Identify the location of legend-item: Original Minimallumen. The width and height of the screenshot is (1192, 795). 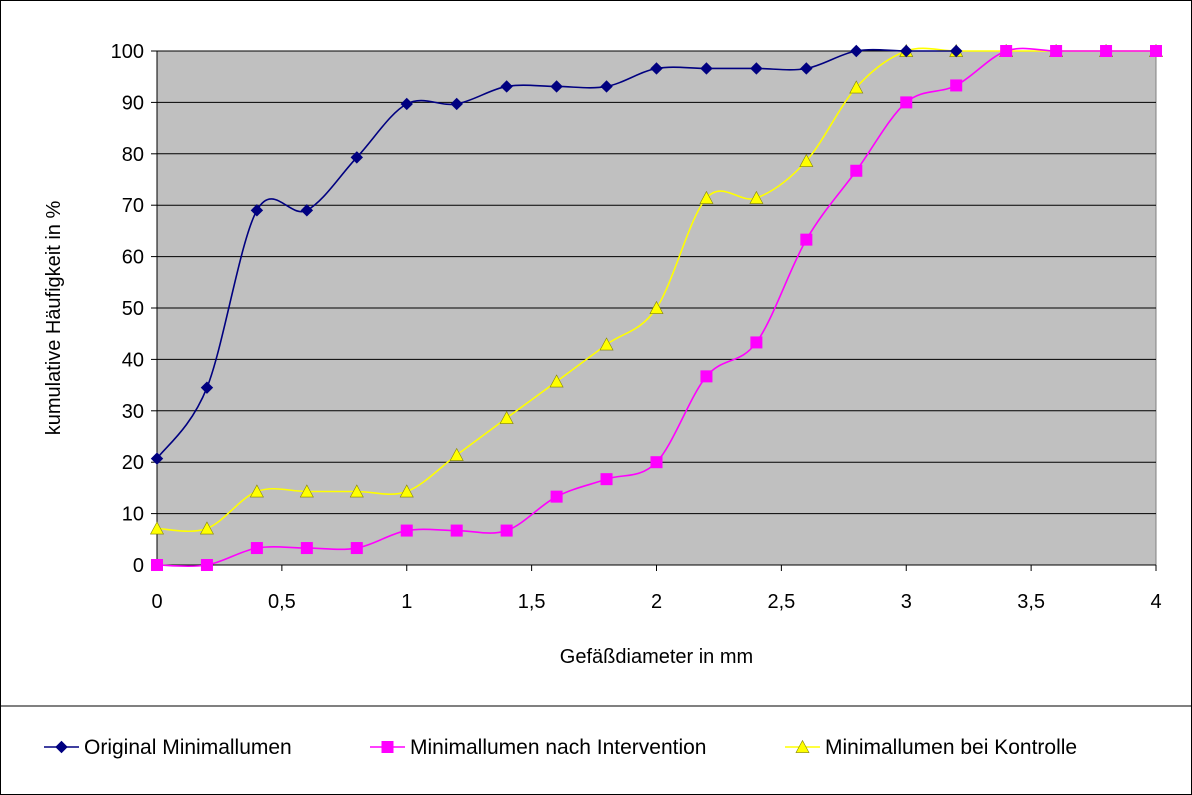
(168, 747).